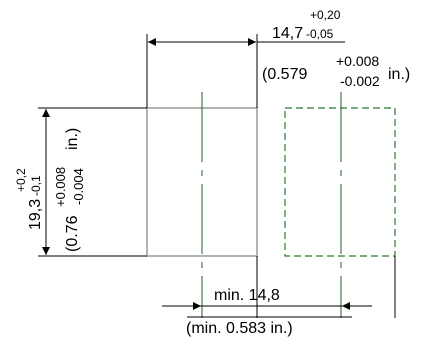 The height and width of the screenshot is (338, 423). Describe the element at coordinates (340, 182) in the screenshot. I see `component-dashed-outline` at that location.